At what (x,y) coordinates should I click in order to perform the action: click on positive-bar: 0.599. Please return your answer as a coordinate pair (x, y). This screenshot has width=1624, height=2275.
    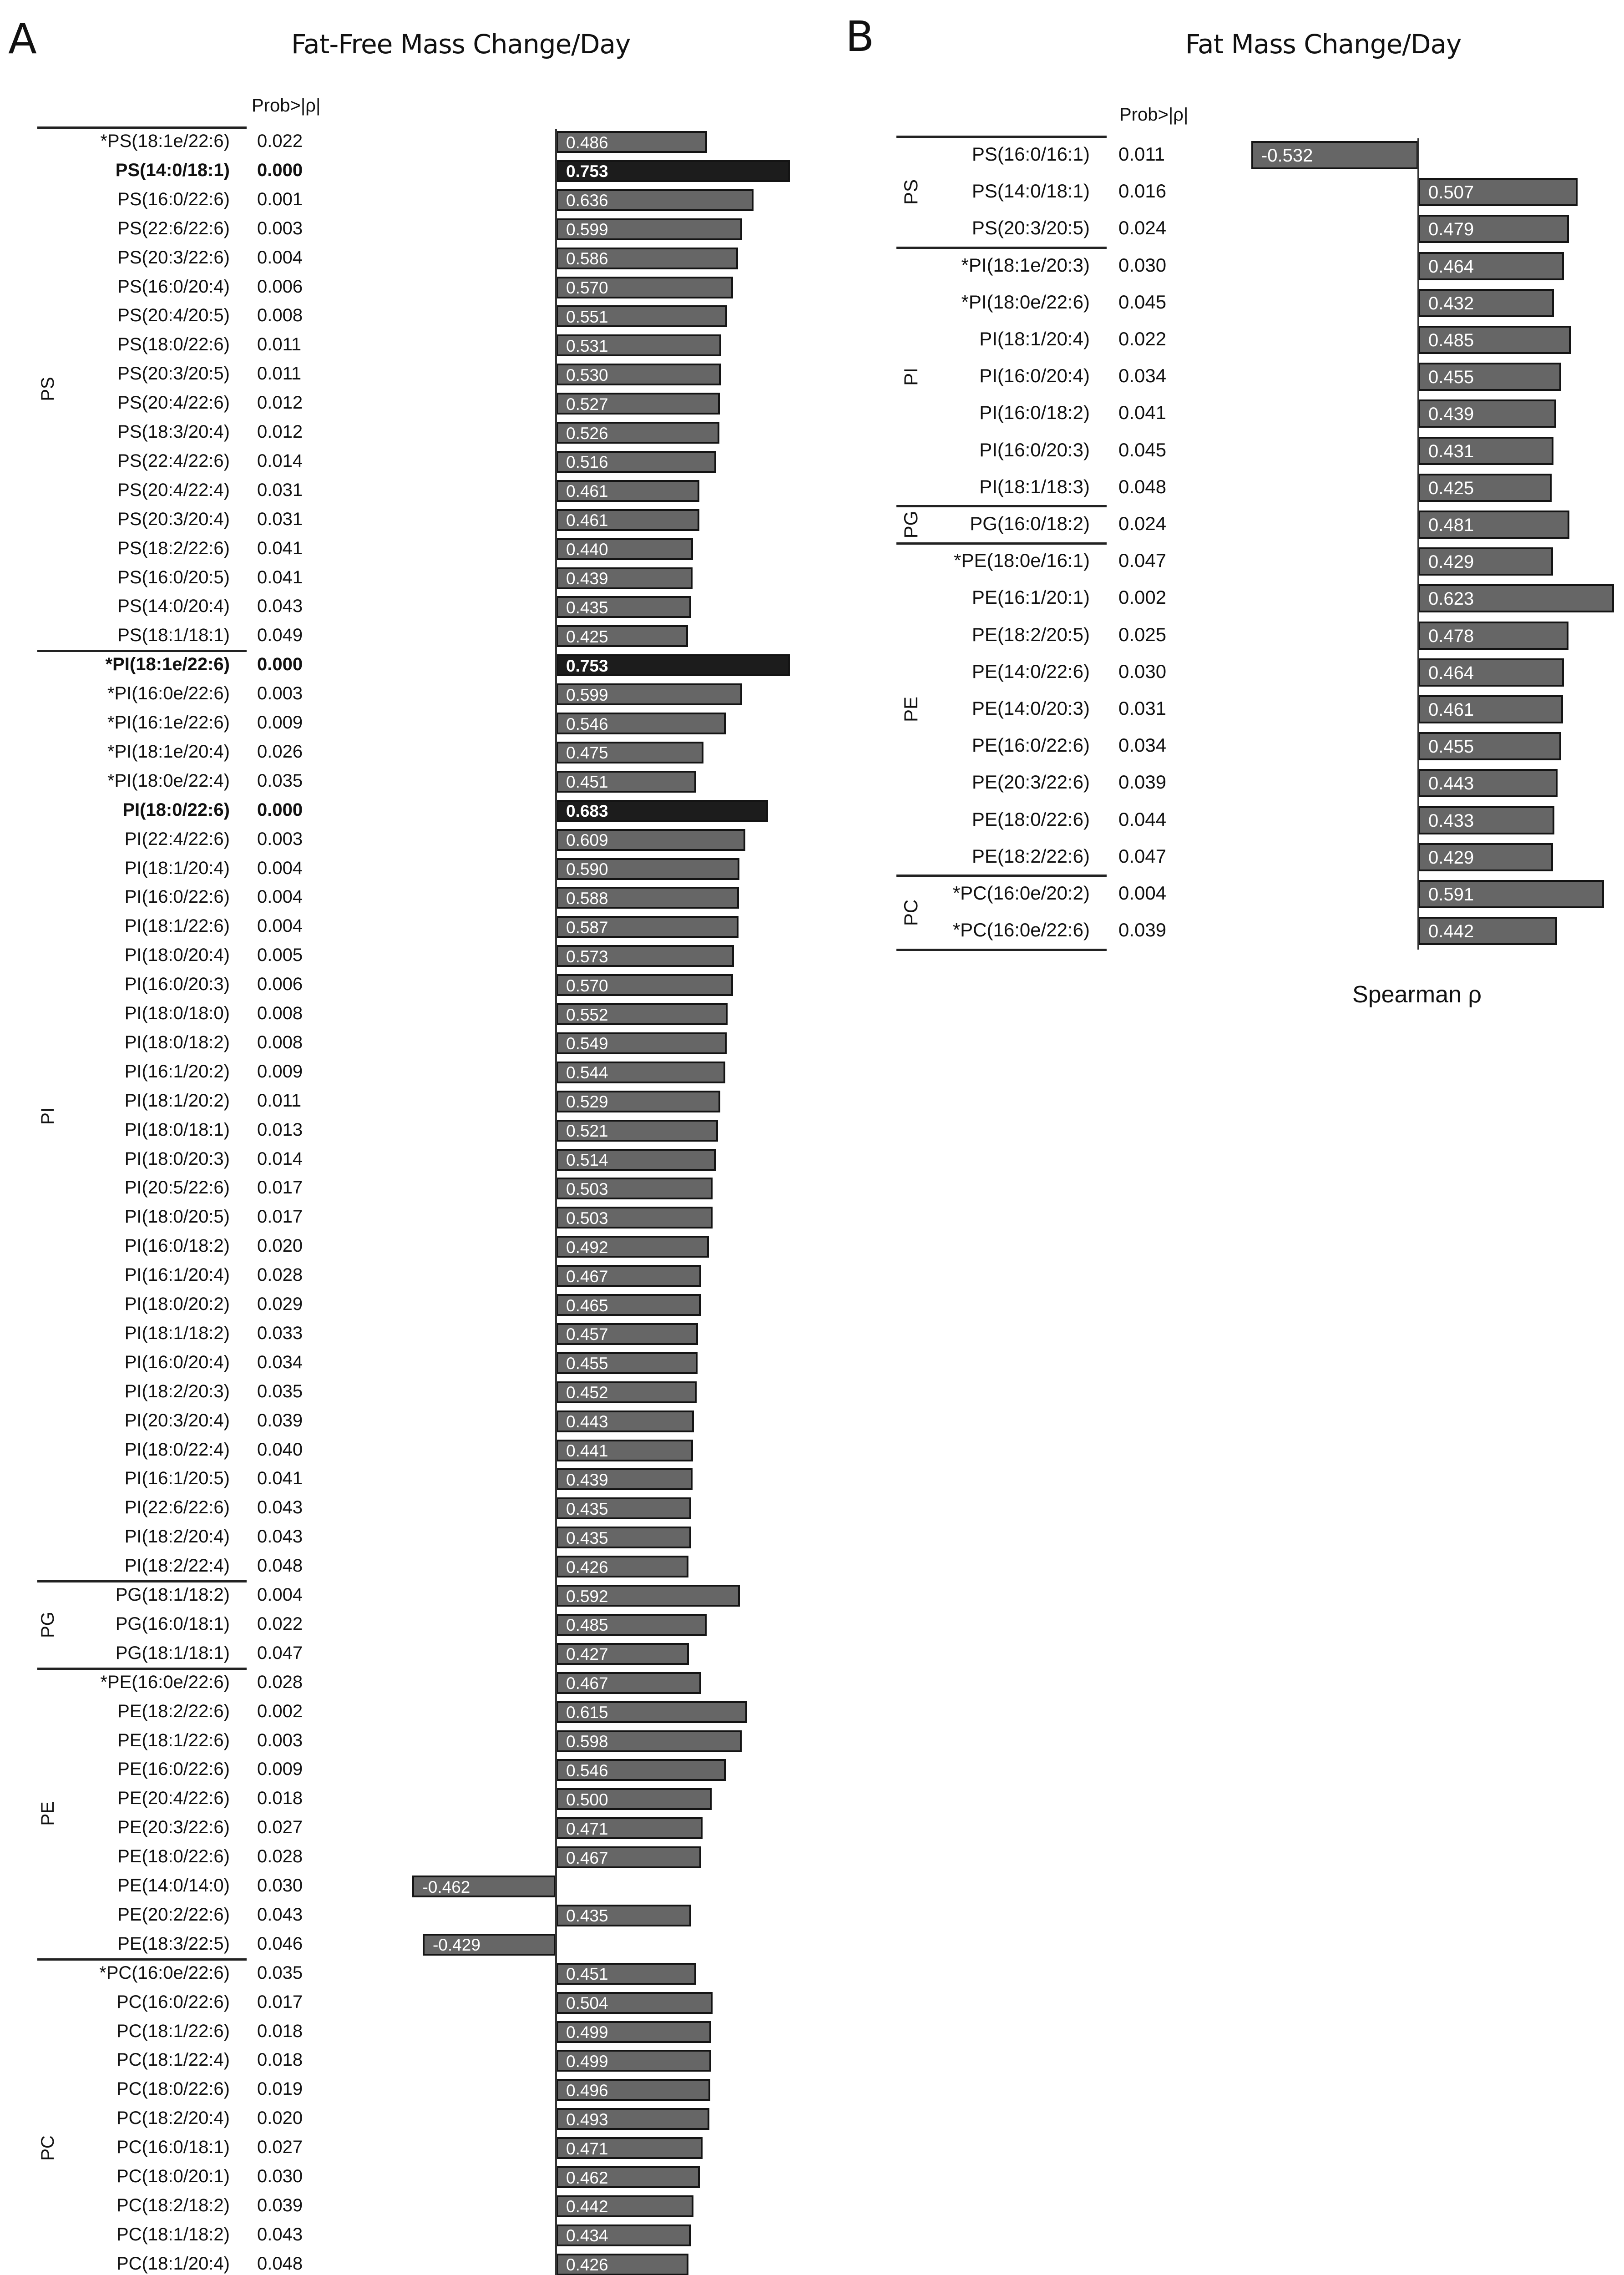
    Looking at the image, I should click on (649, 694).